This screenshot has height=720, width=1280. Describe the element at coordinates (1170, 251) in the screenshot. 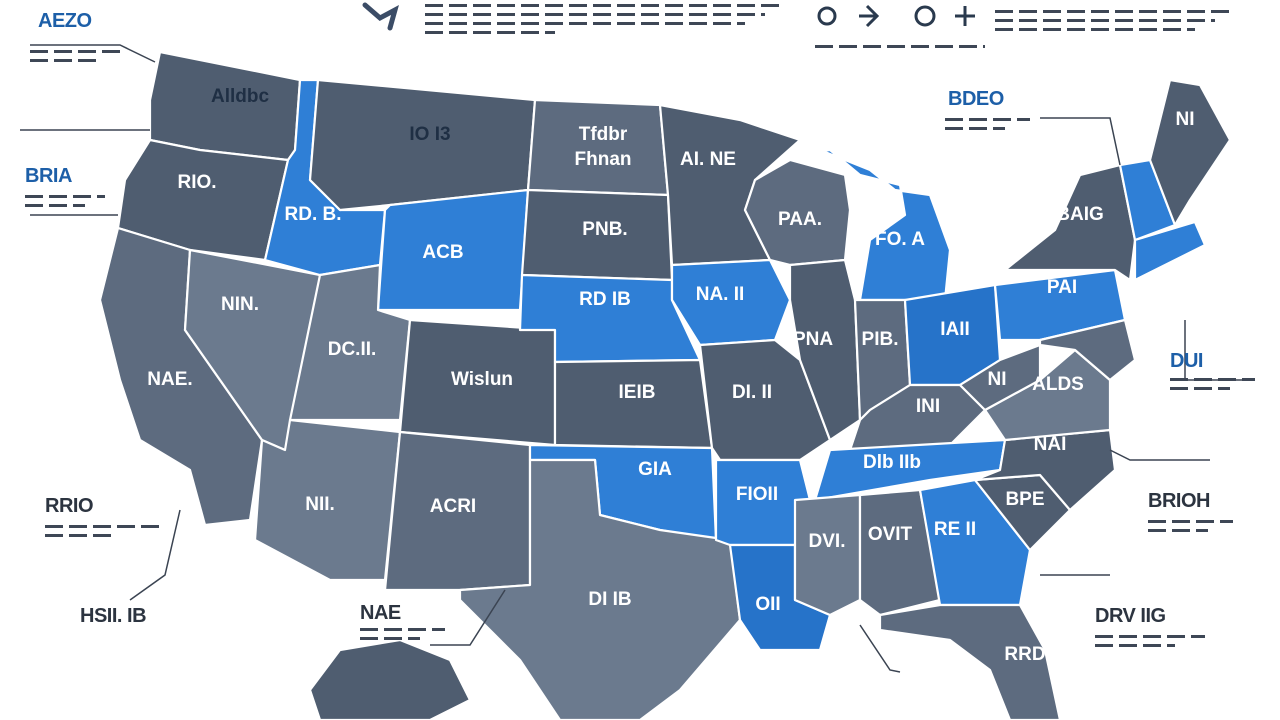

I see `state-ne-south` at that location.